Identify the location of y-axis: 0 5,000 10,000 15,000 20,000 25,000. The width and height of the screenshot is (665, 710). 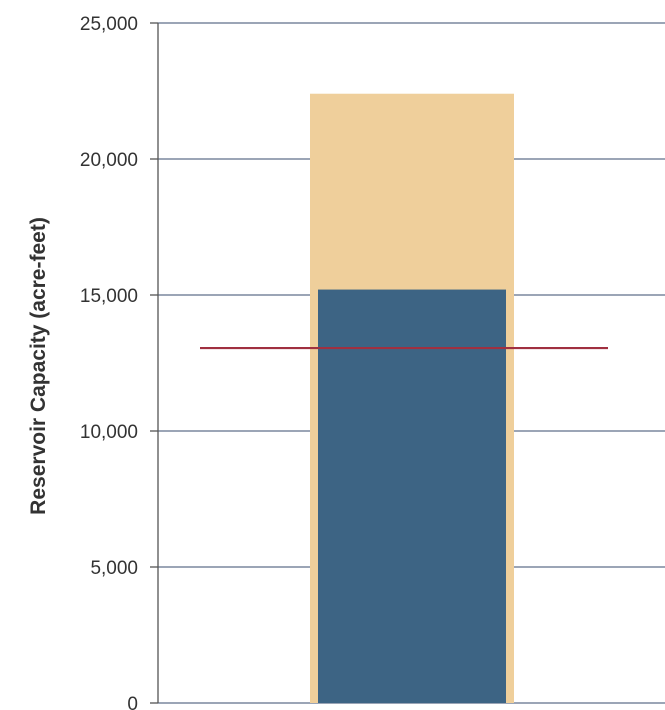
(119, 362).